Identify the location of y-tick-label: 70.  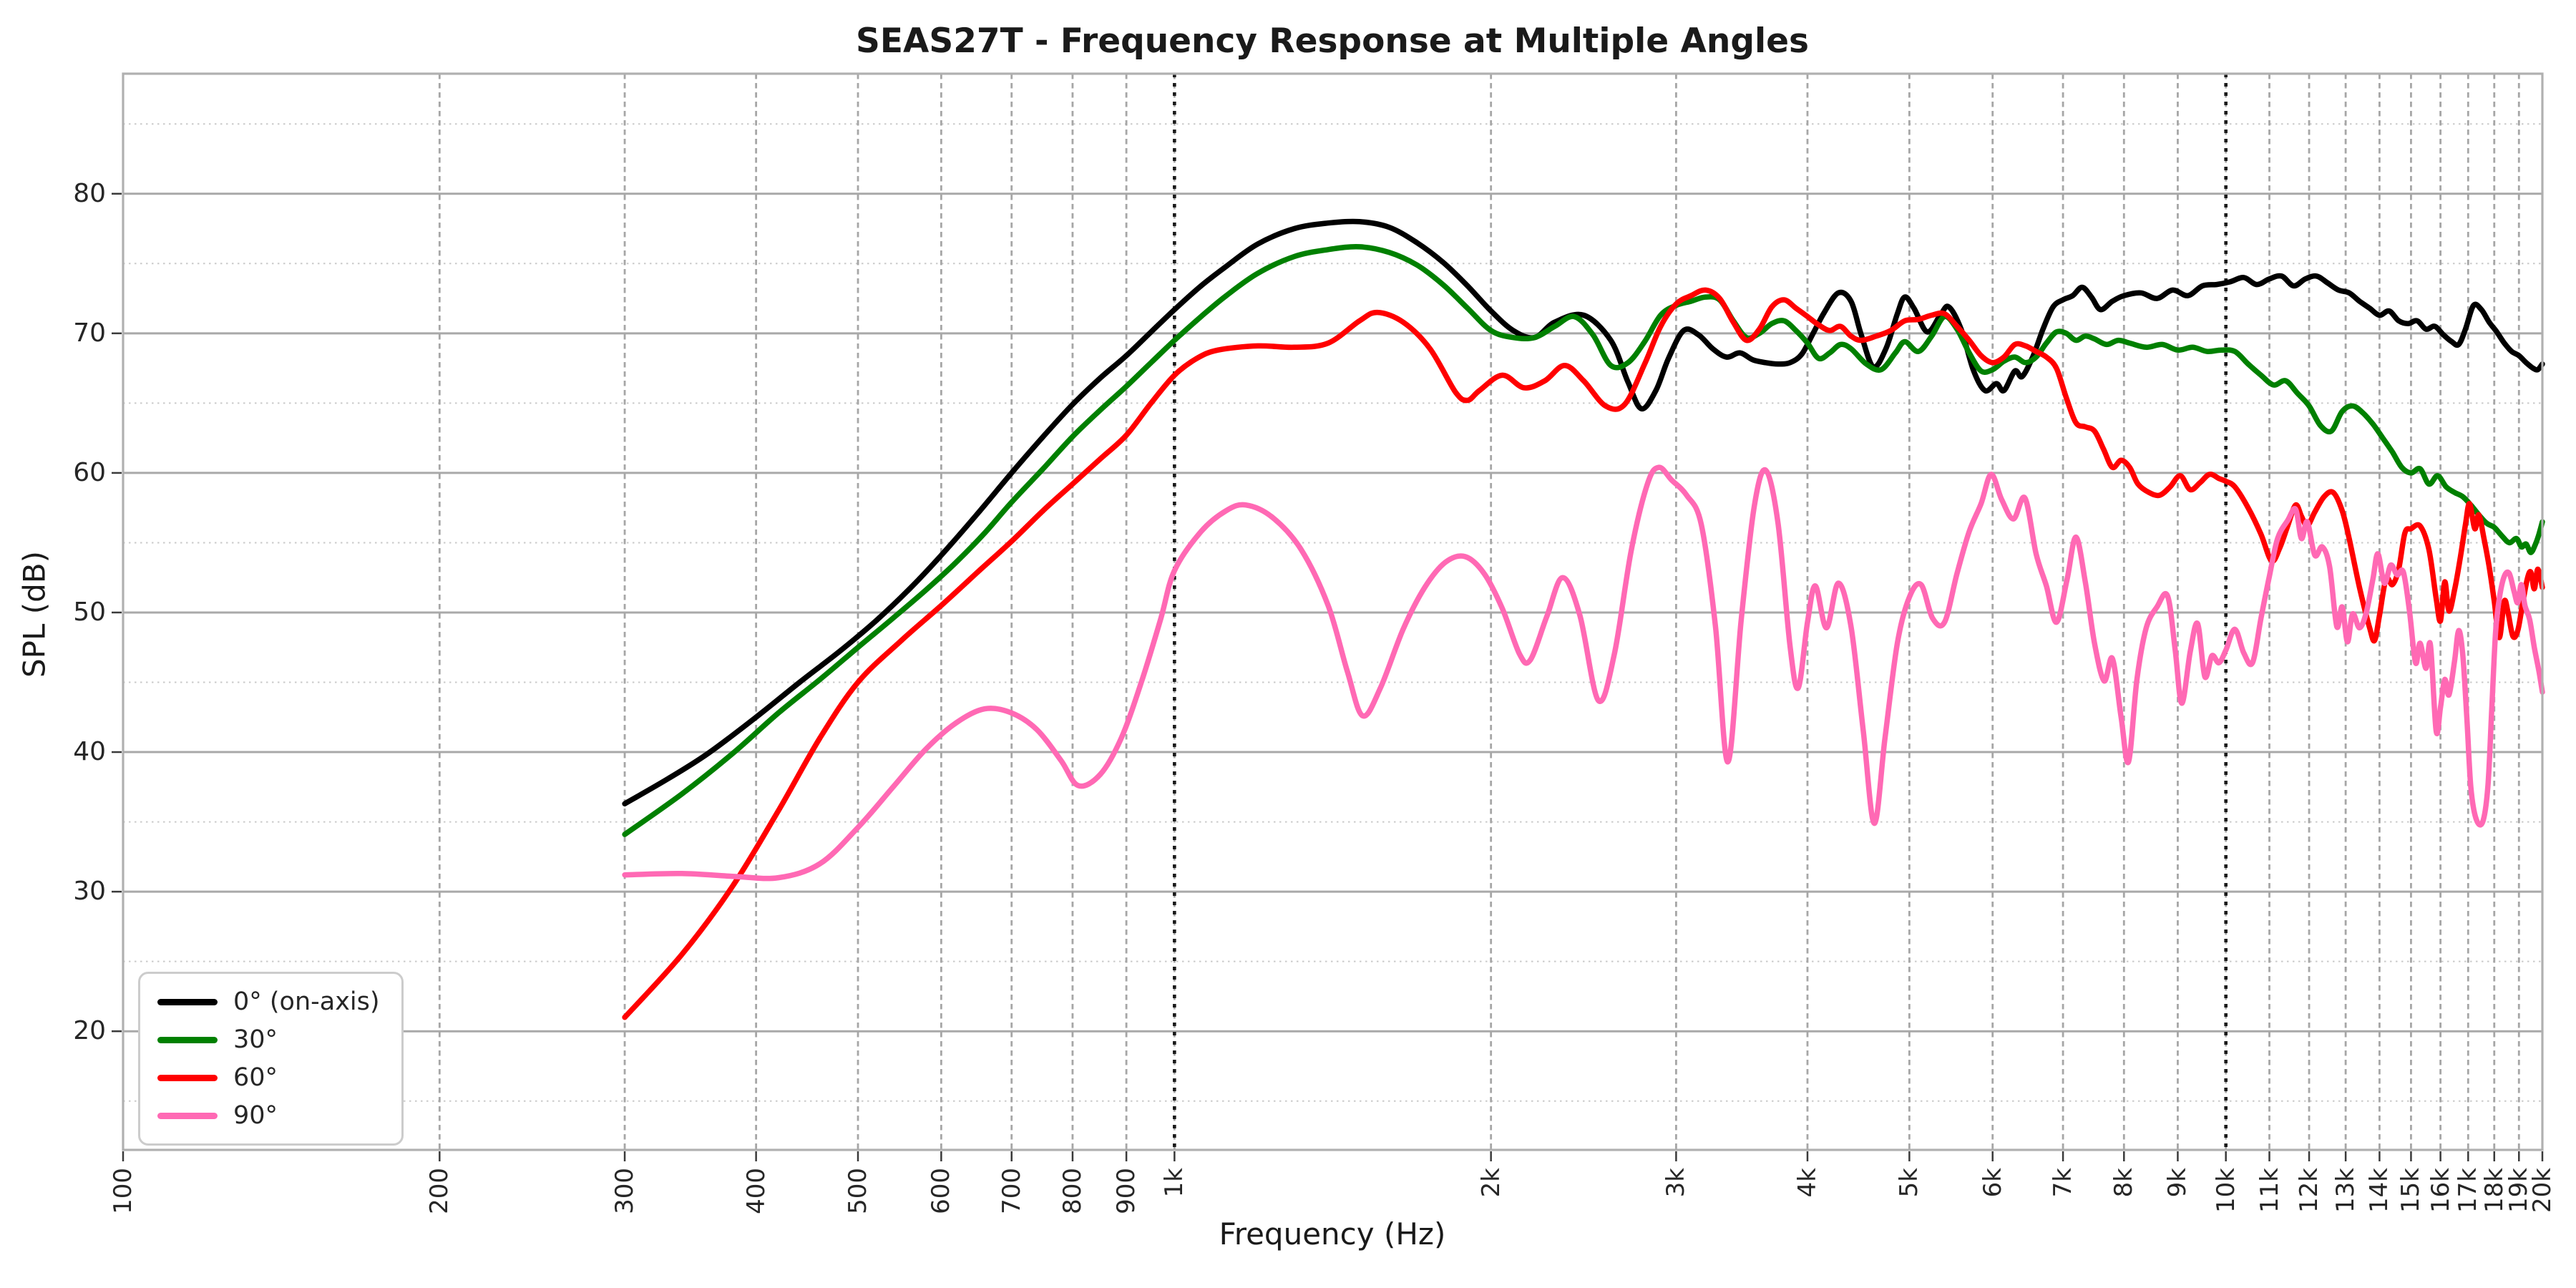
(89, 333).